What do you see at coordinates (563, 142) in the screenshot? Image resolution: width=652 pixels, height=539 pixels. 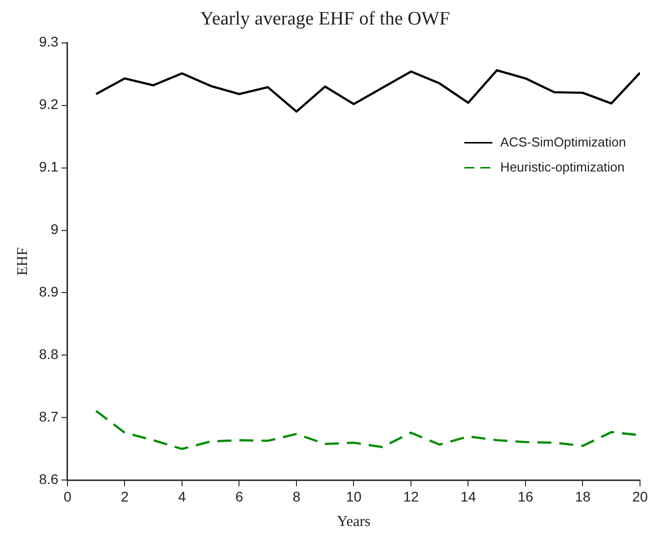 I see `legend-label: ACS-SimOptimization` at bounding box center [563, 142].